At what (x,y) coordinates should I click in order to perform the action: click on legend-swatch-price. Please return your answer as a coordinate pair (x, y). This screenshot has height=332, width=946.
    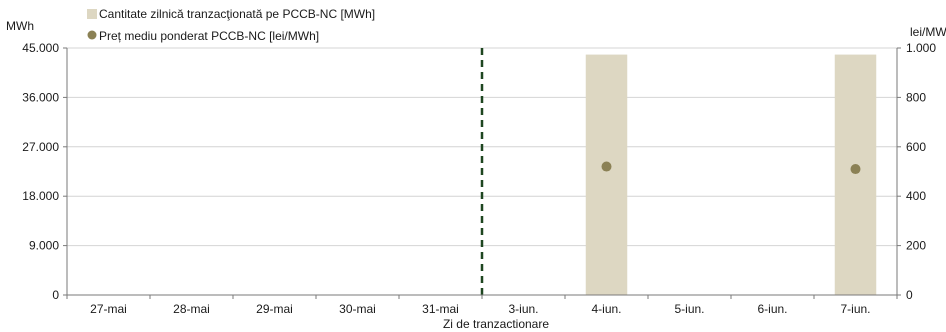
    Looking at the image, I should click on (92, 35).